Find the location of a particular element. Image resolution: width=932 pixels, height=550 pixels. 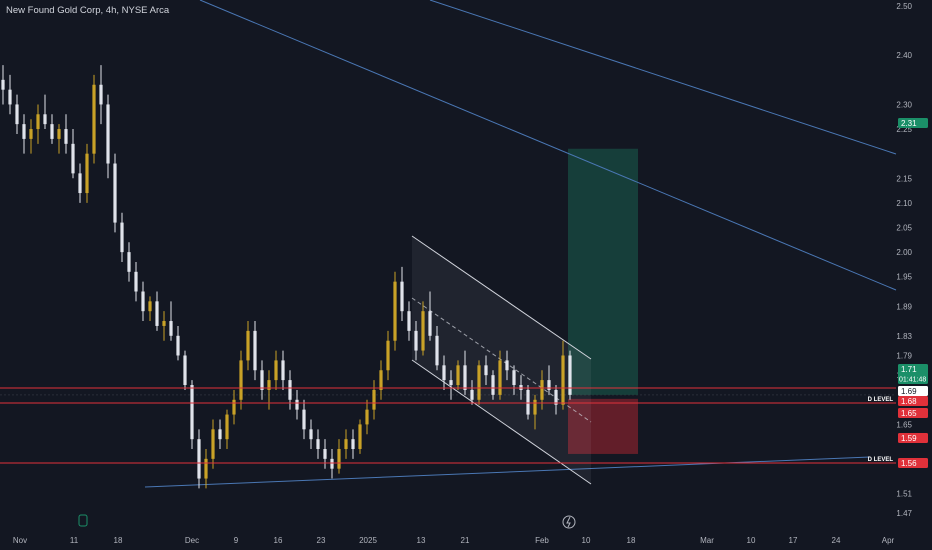

level-price-tag-2-bg is located at coordinates (913, 401).